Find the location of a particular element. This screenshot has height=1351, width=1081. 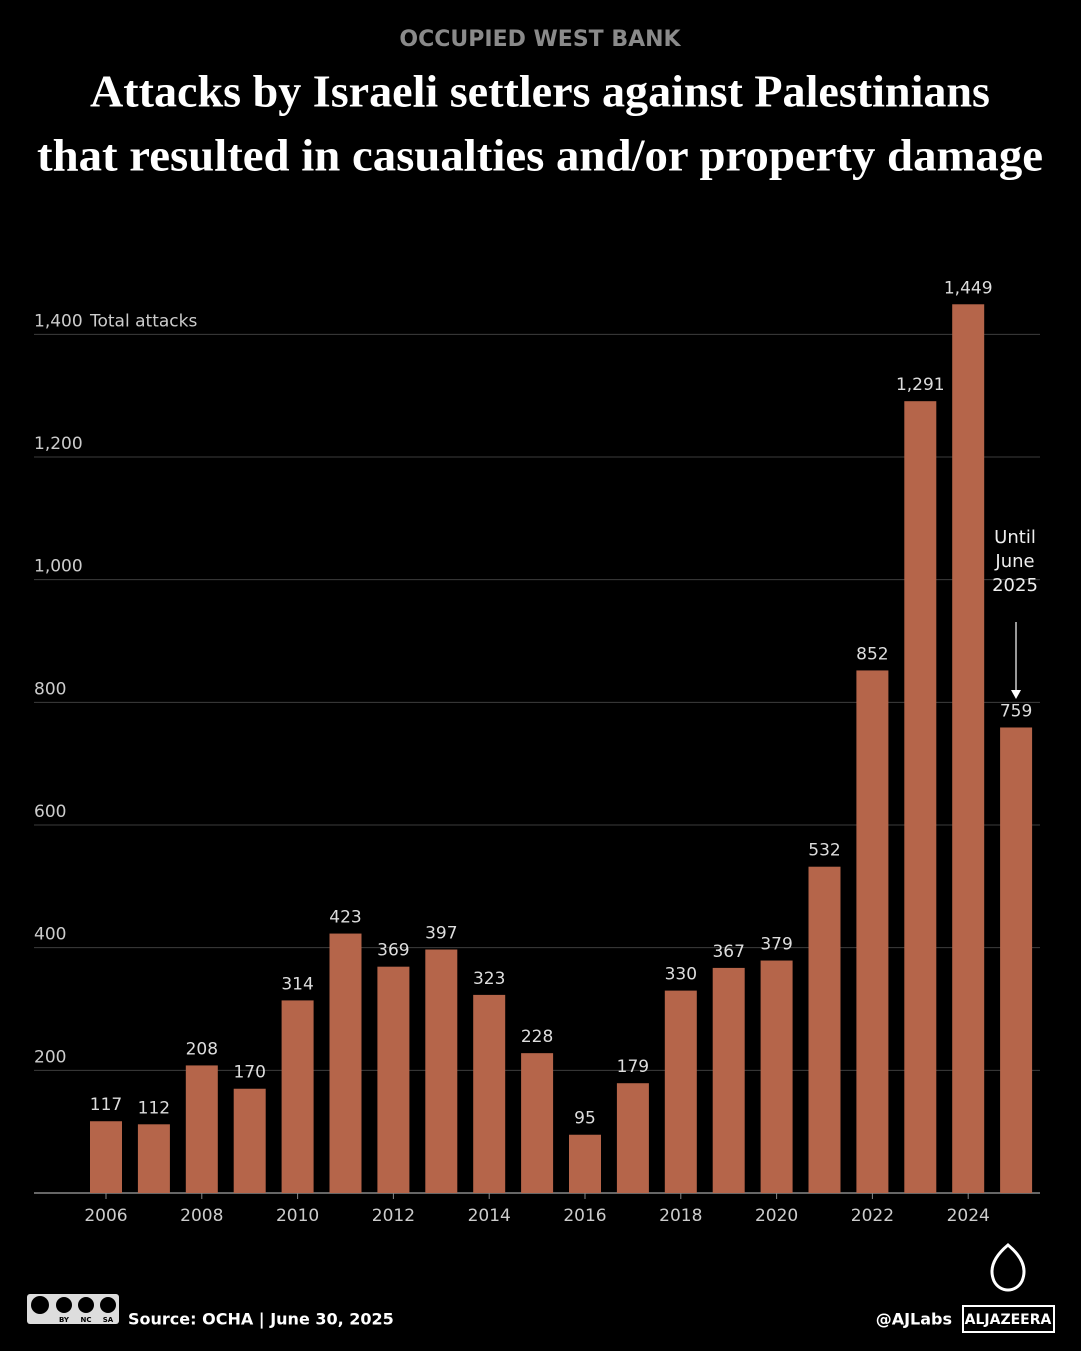

x-tick-label: 2016 is located at coordinates (584, 1216).